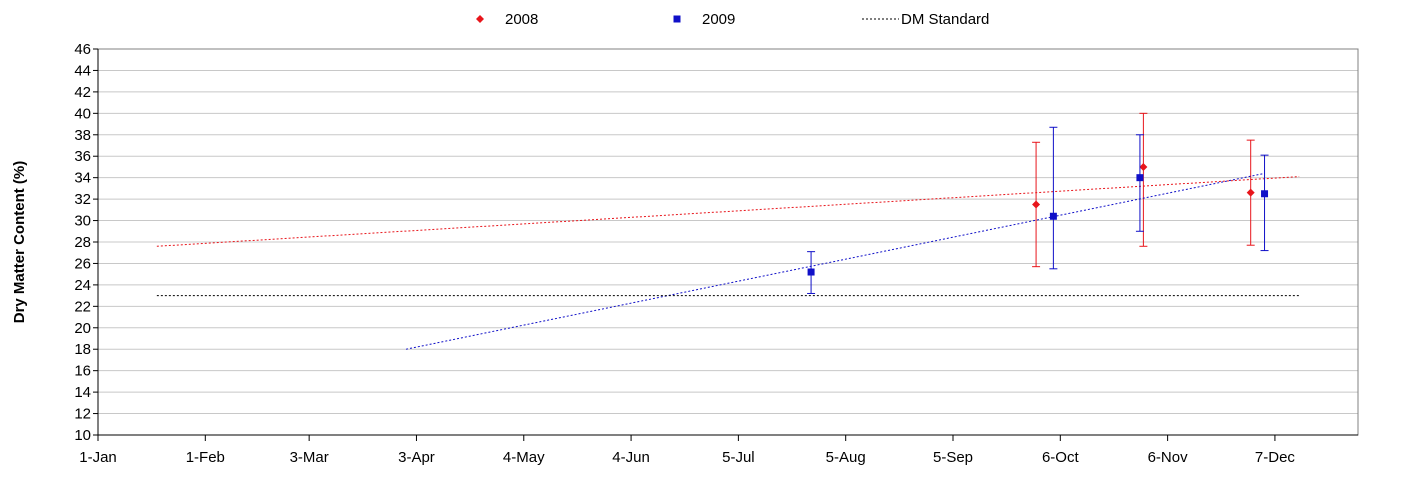 Image resolution: width=1413 pixels, height=482 pixels. What do you see at coordinates (82, 392) in the screenshot?
I see `y-tick-label: 14` at bounding box center [82, 392].